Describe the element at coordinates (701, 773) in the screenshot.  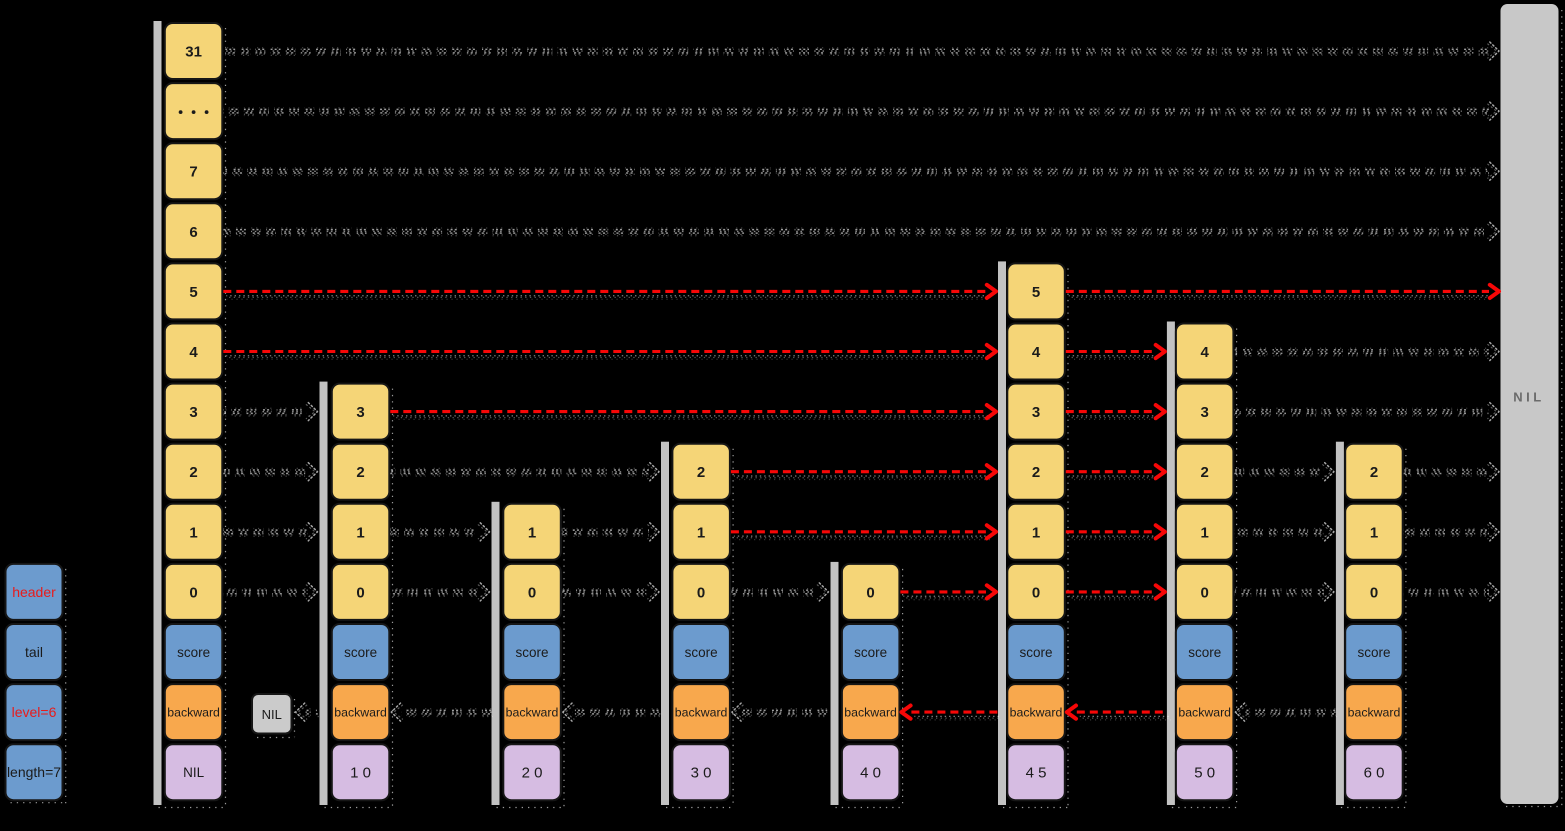
I see `svg-text: 3.0` at that location.